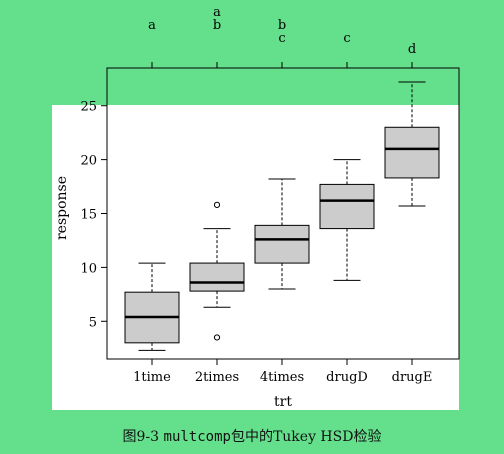 Image resolution: width=504 pixels, height=454 pixels. I want to click on caption-suffix: 包中的Tukey HSD检验, so click(306, 437).